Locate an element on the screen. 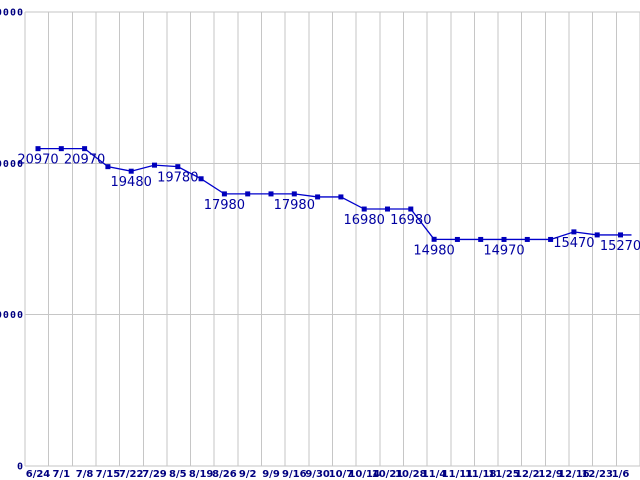 This screenshot has width=640, height=480. x-axis-tick-label: 7/1 is located at coordinates (62, 474).